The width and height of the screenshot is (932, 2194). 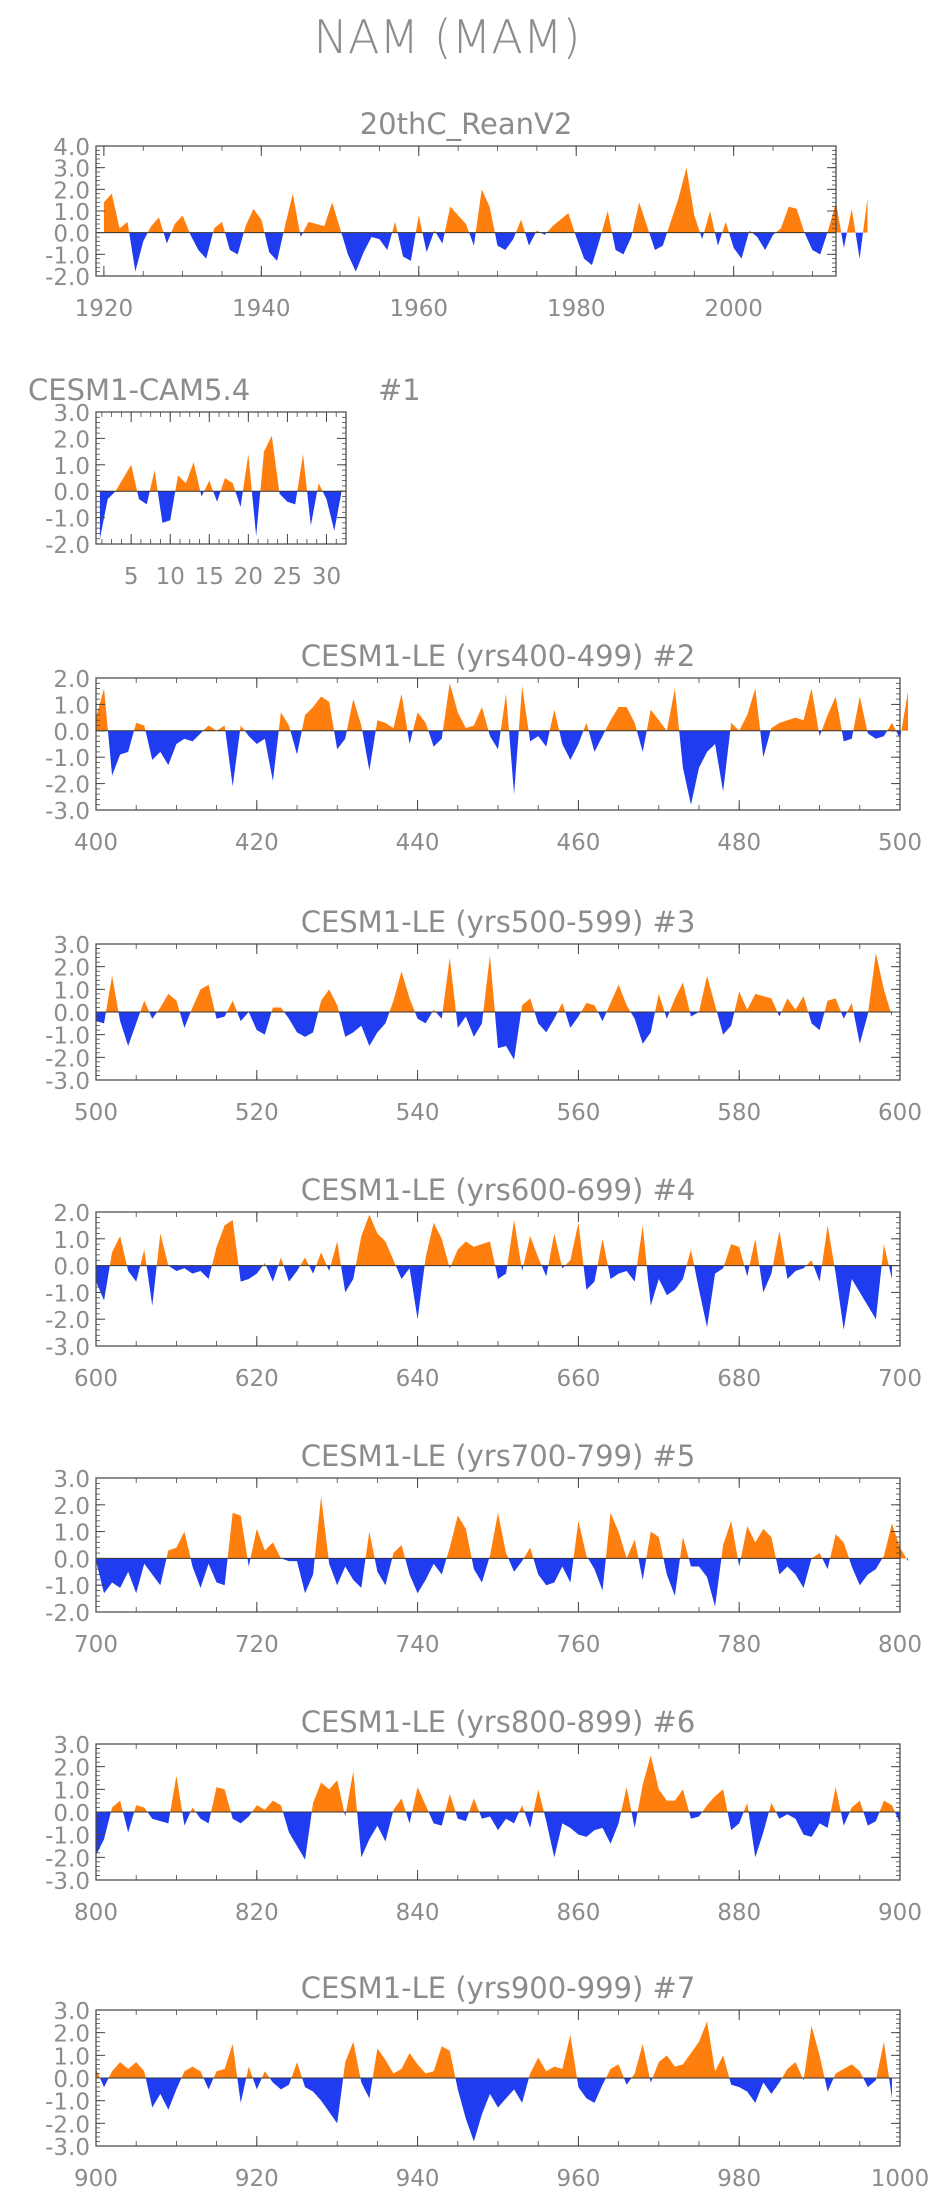 What do you see at coordinates (418, 309) in the screenshot?
I see `x-tick-label: 1960` at bounding box center [418, 309].